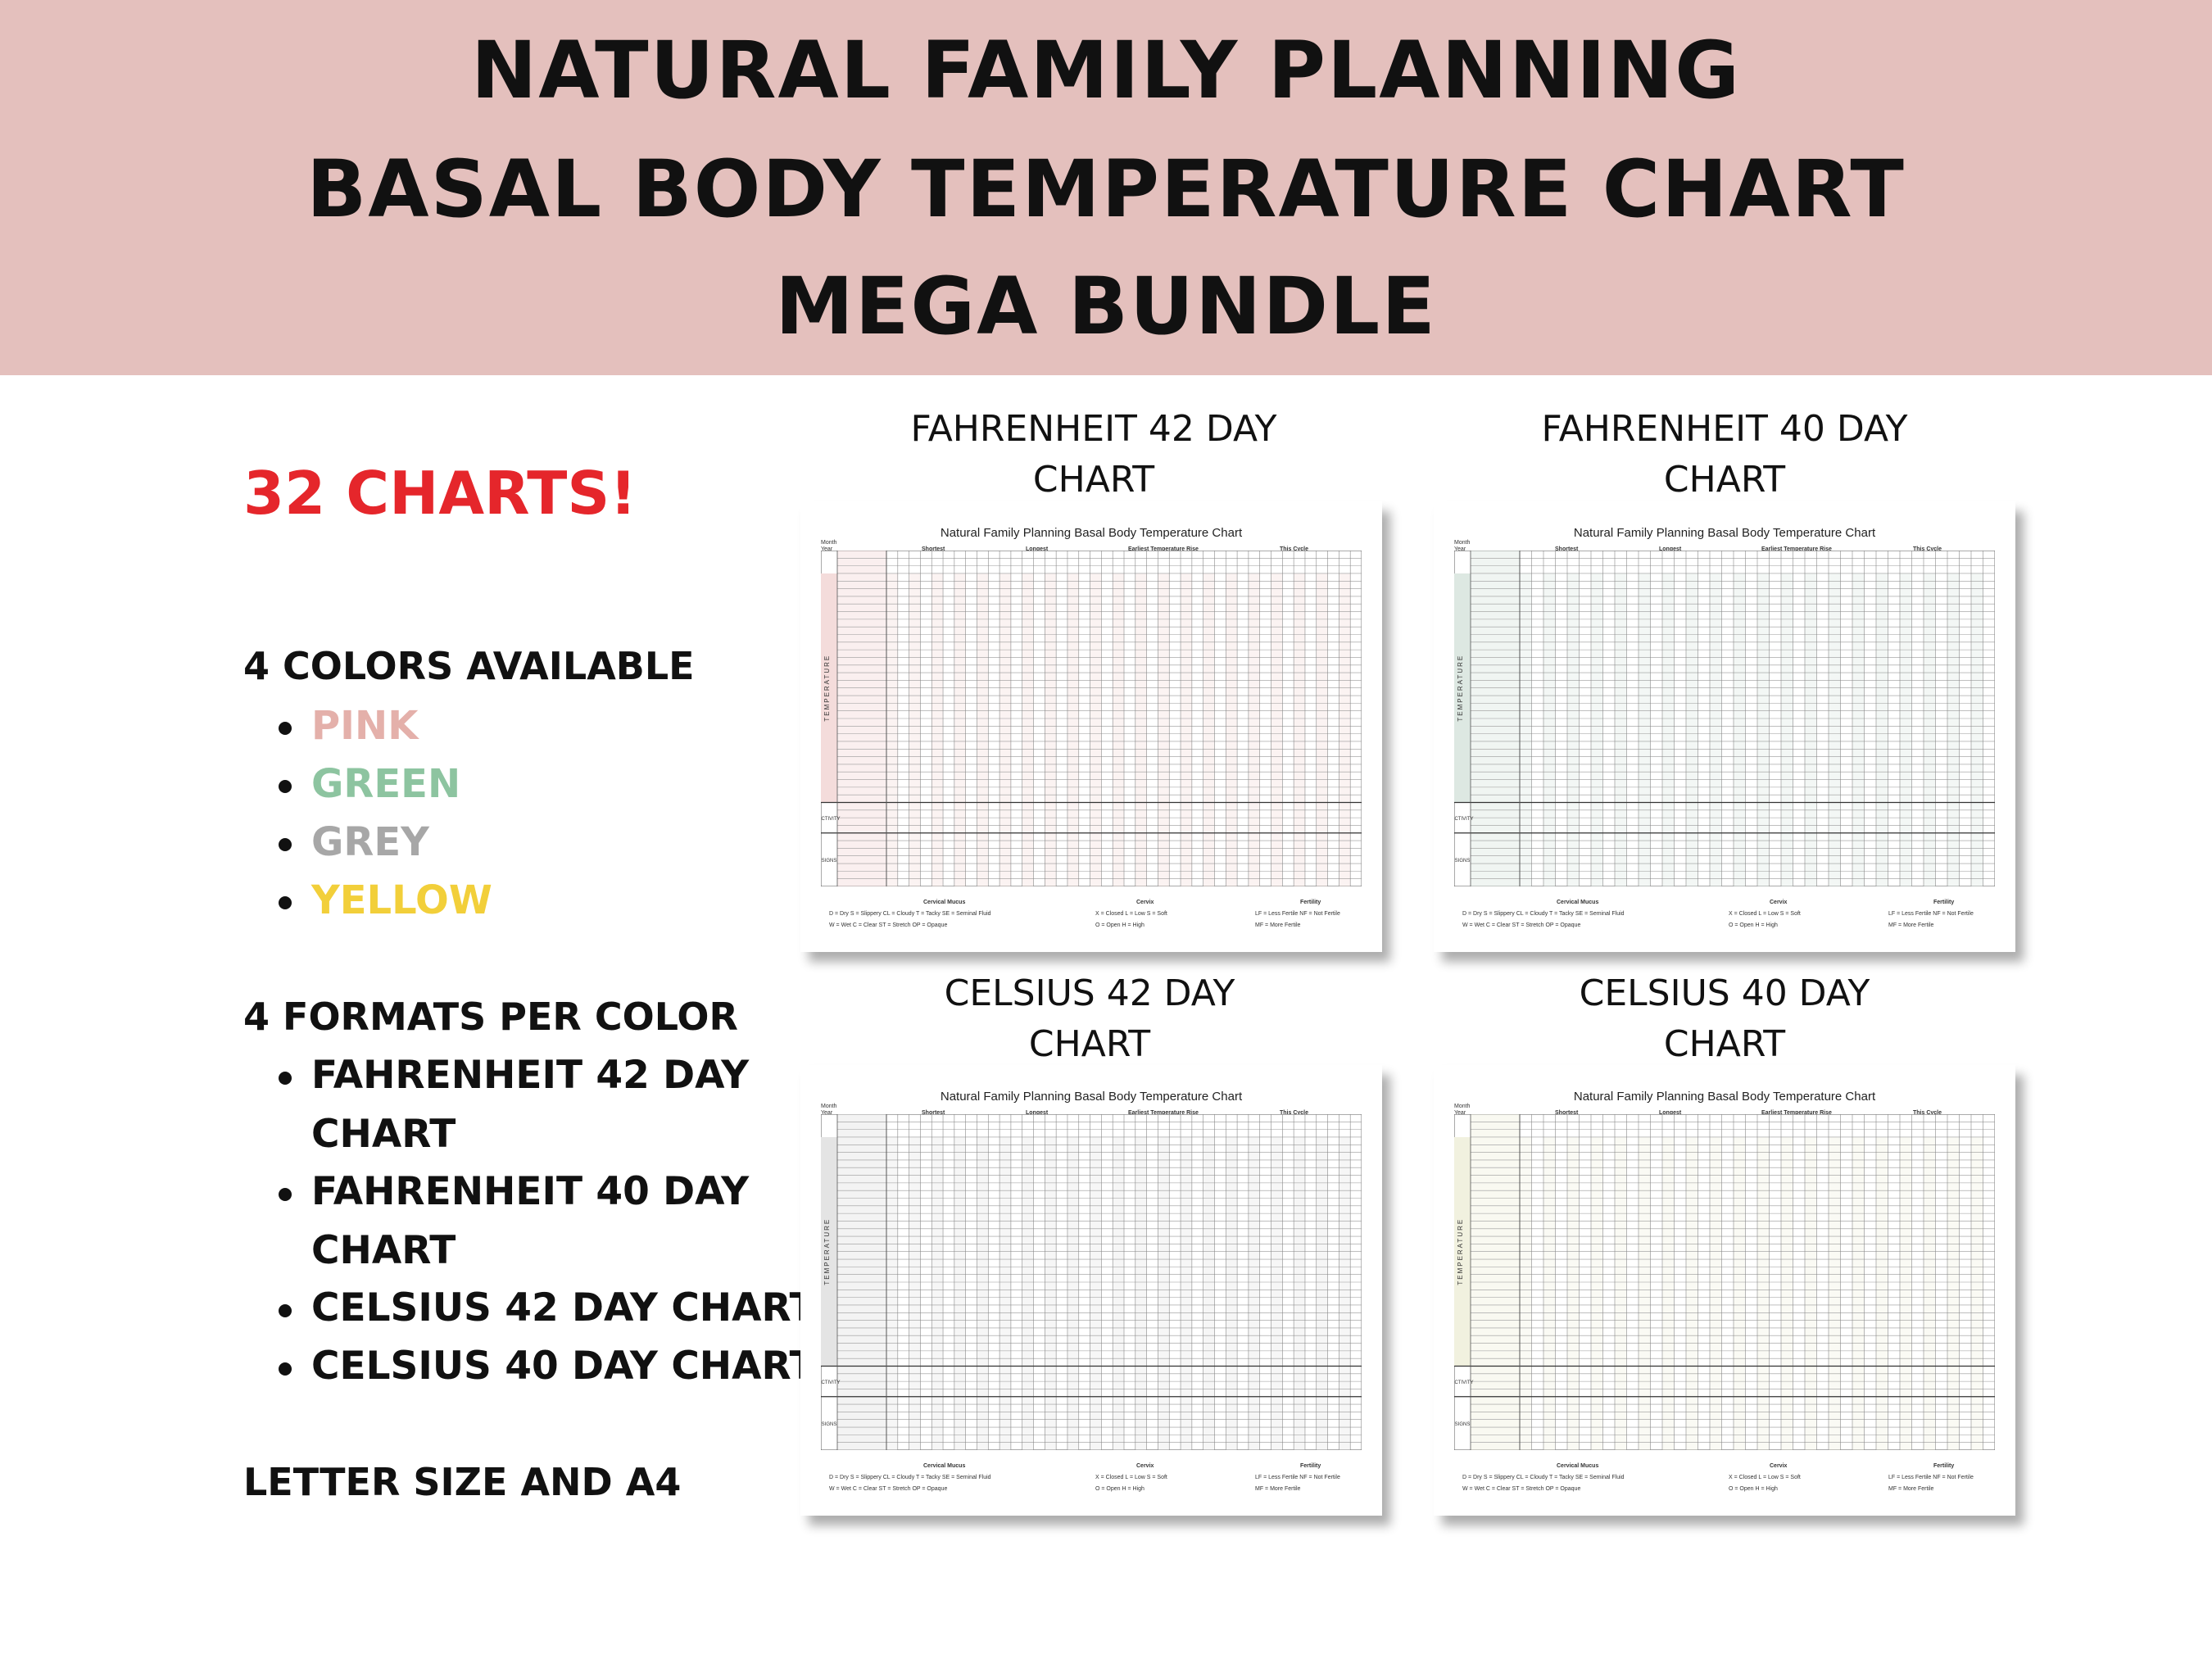  Describe the element at coordinates (1106, 306) in the screenshot. I see `banner-title-line-3: MEGA BUNDLE` at that location.